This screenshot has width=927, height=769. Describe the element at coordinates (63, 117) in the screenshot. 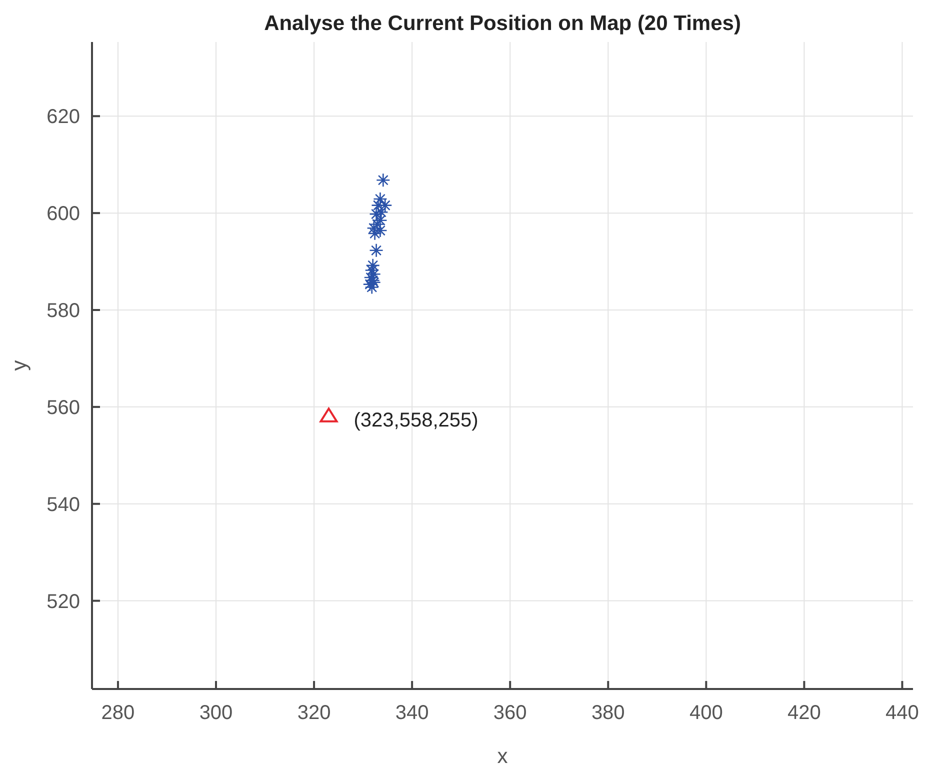

I see `y-tick-label: 620` at that location.